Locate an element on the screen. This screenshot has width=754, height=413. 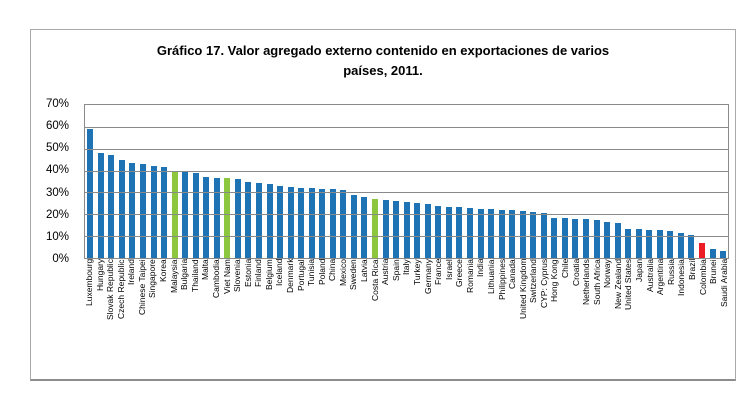
bar-austria is located at coordinates (385, 229).